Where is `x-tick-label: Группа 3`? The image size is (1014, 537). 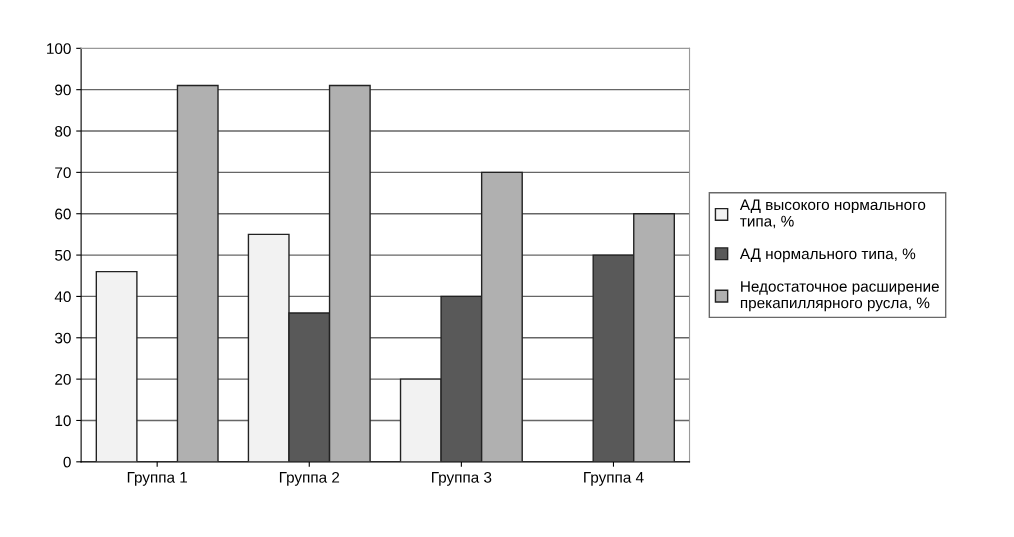
x-tick-label: Группа 3 is located at coordinates (462, 478).